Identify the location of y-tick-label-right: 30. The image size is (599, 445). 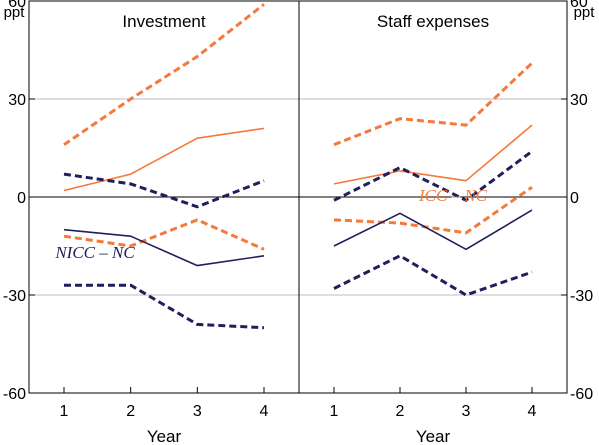
(579, 100).